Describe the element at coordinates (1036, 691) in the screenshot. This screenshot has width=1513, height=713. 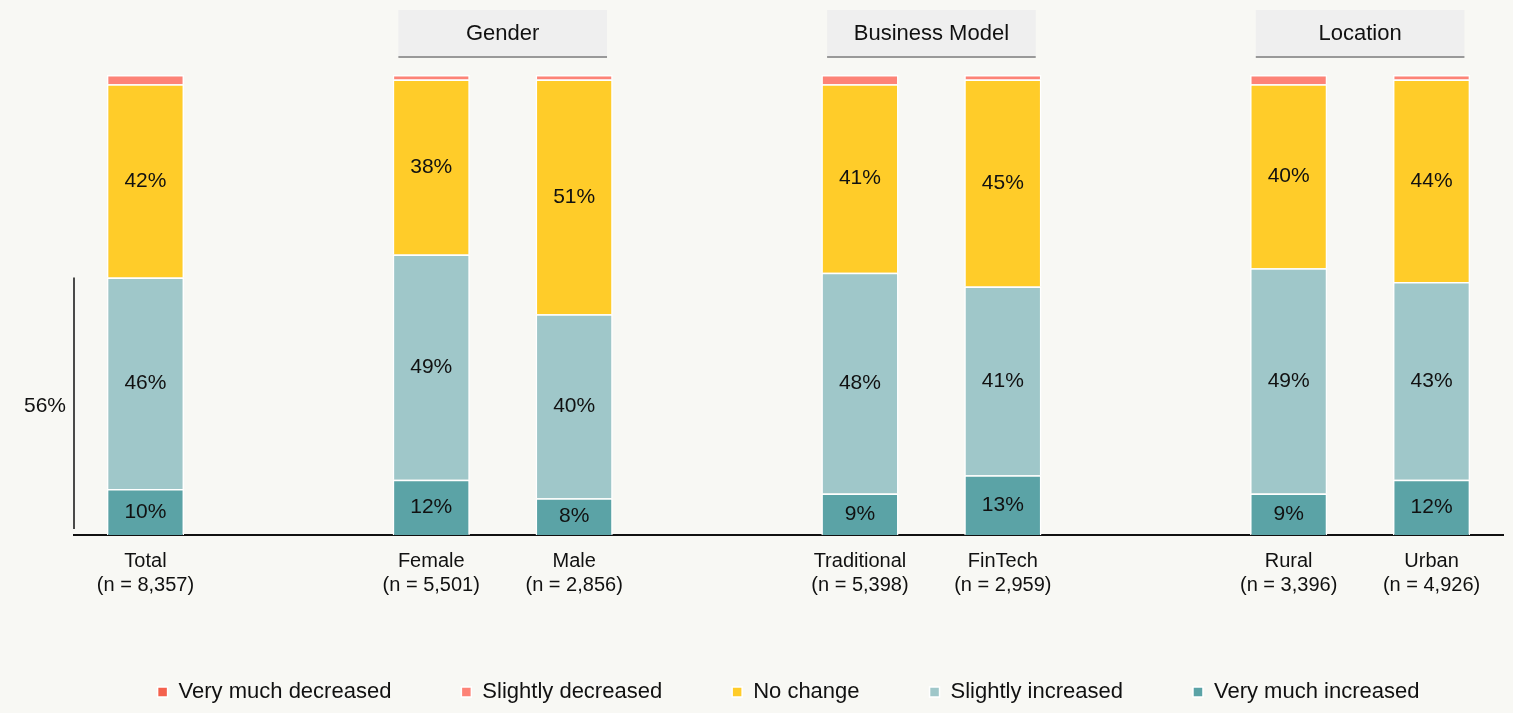
I see `legend-label: Slightly increased` at that location.